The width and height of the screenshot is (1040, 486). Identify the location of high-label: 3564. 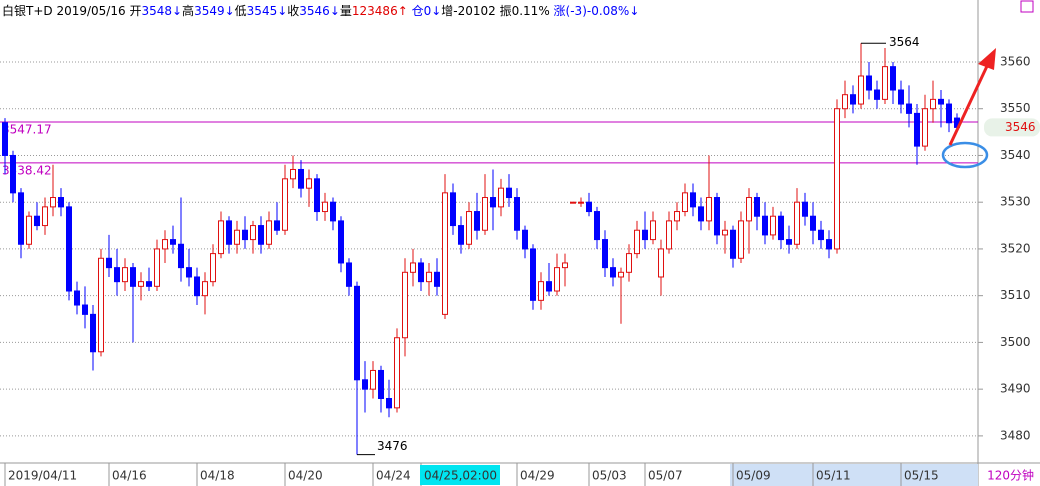
(904, 42).